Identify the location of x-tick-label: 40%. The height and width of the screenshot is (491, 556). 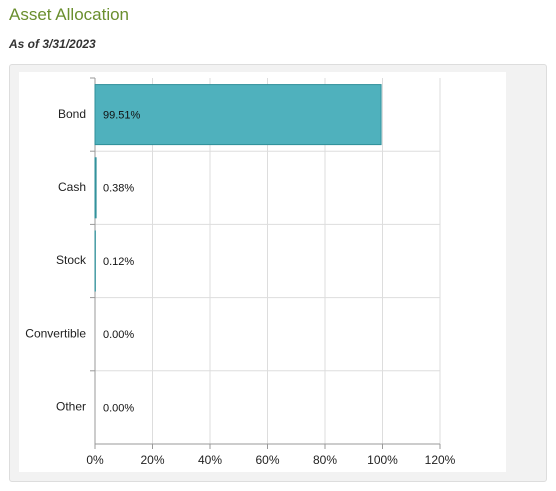
(210, 460).